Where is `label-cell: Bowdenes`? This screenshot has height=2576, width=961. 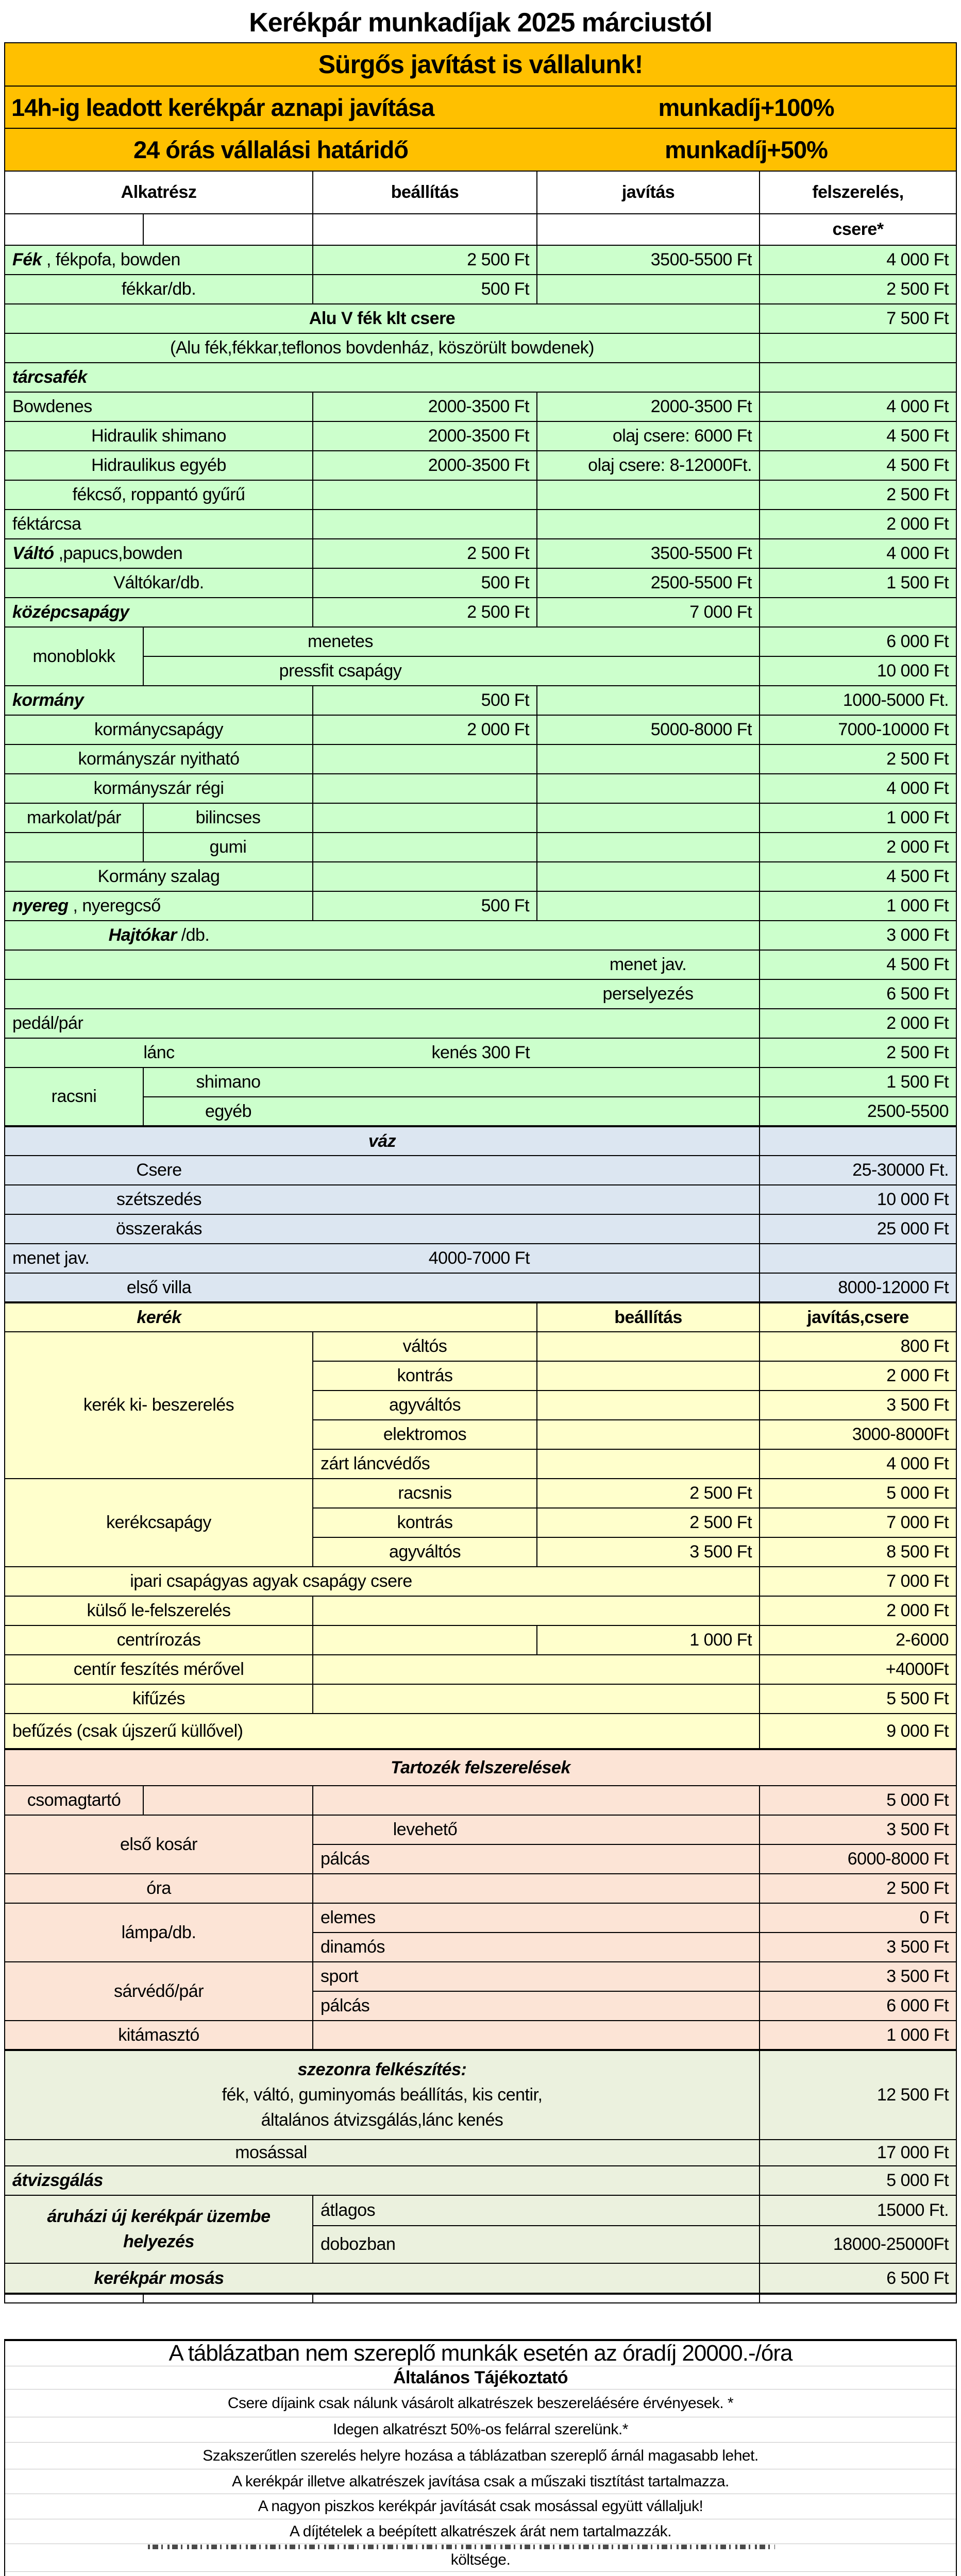 label-cell: Bowdenes is located at coordinates (159, 407).